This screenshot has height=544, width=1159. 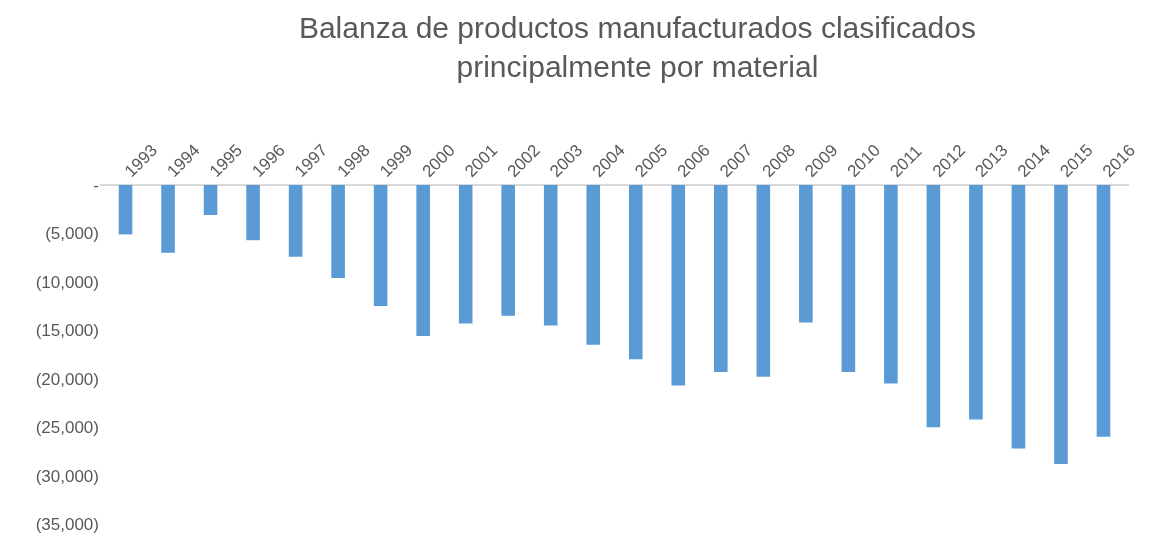 I want to click on y-tick-label: (10,000), so click(x=67, y=282).